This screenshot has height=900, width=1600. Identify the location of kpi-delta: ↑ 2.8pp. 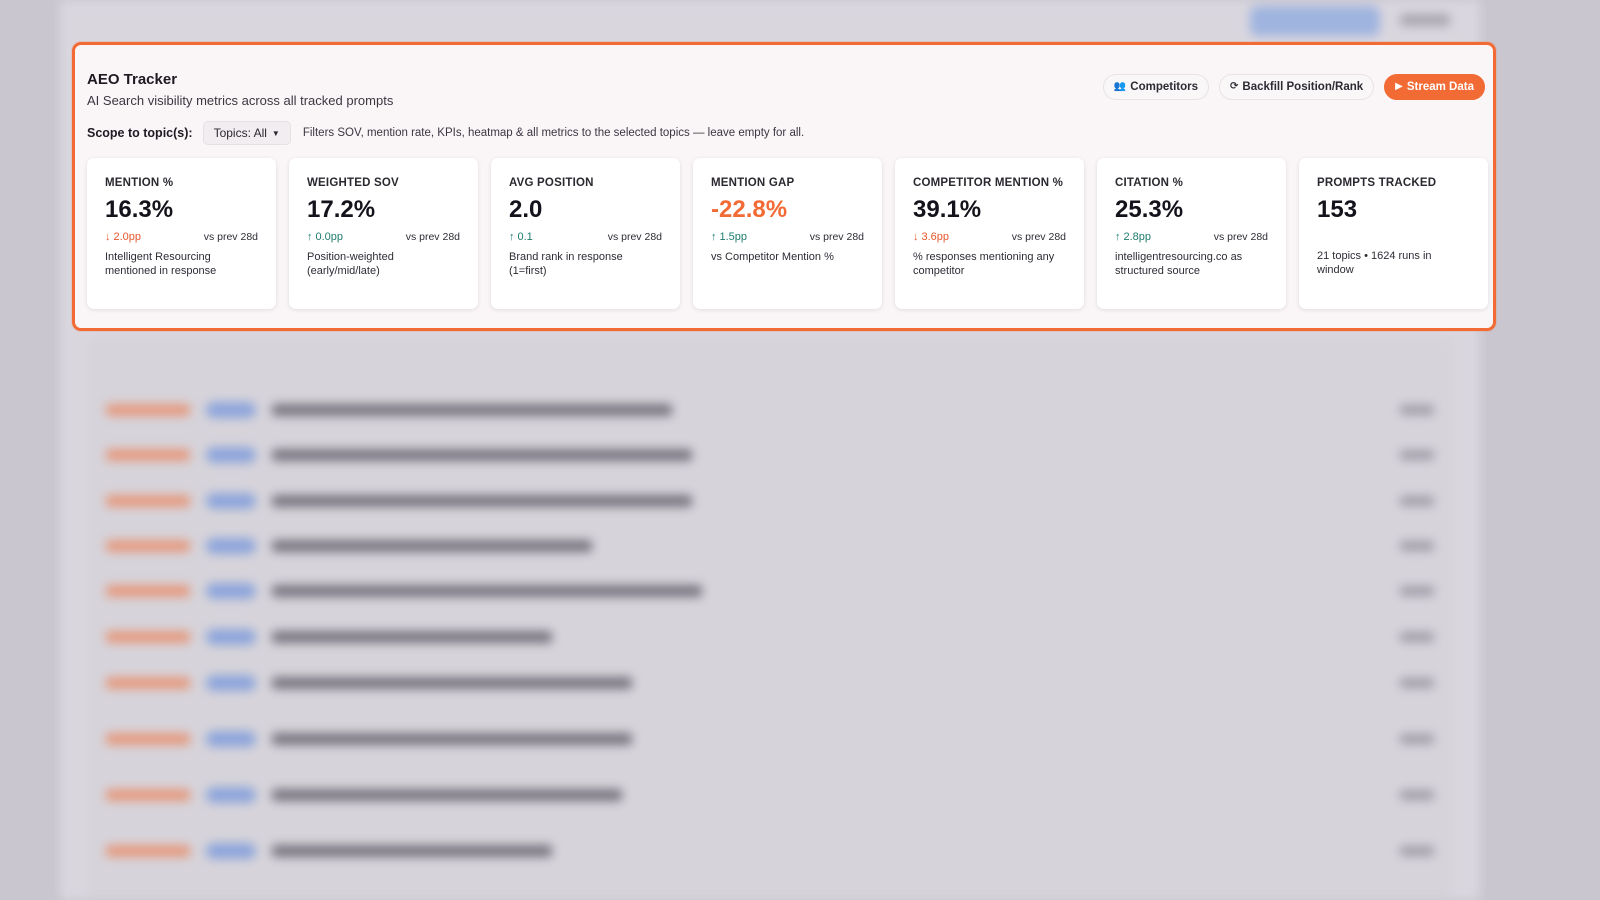
(1133, 237).